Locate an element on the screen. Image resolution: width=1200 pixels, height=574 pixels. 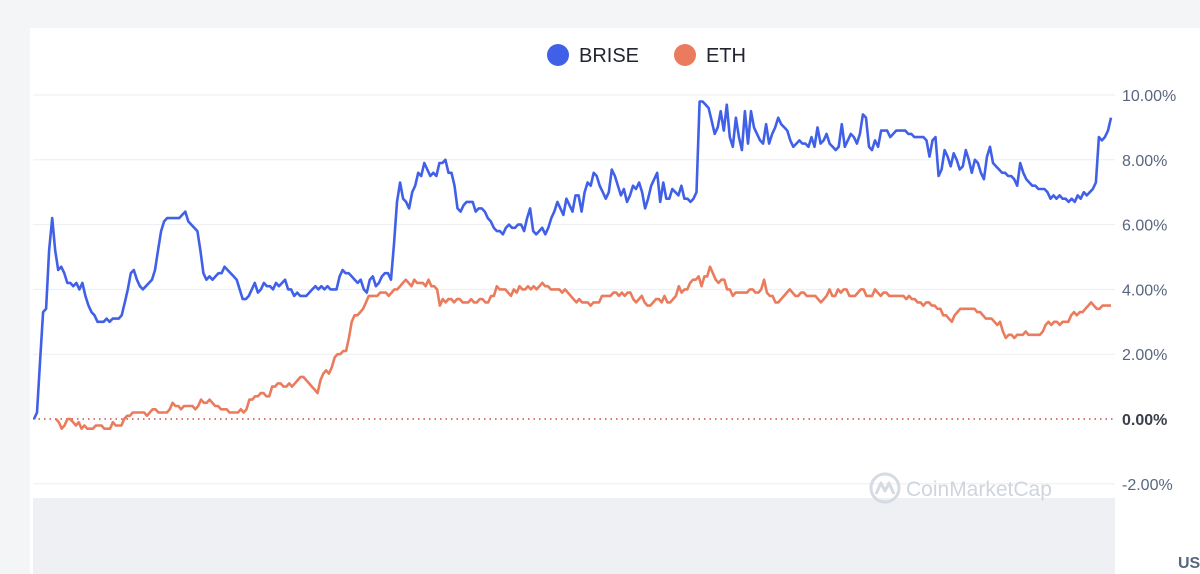
y-tick-label: 2.00% is located at coordinates (1144, 355).